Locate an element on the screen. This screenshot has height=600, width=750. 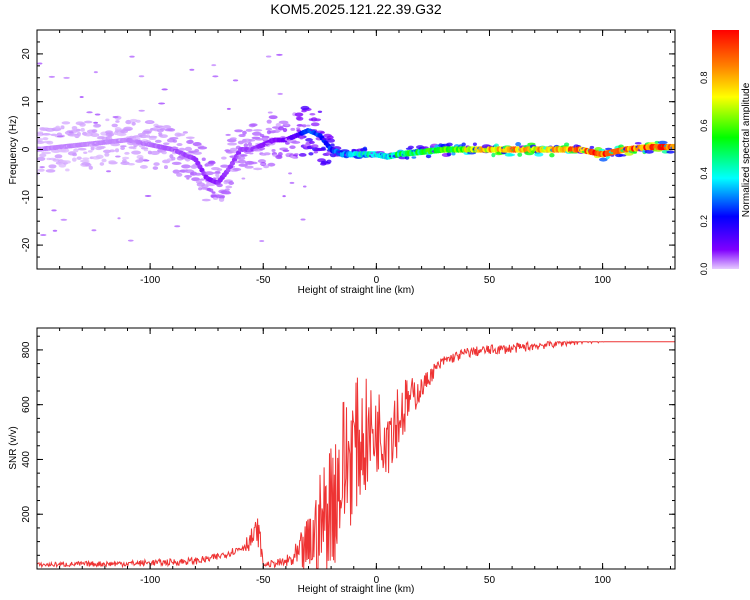
colorbar-ticks: 0.0 0.2 0.4 0.6 0.8 is located at coordinates (704, 174).